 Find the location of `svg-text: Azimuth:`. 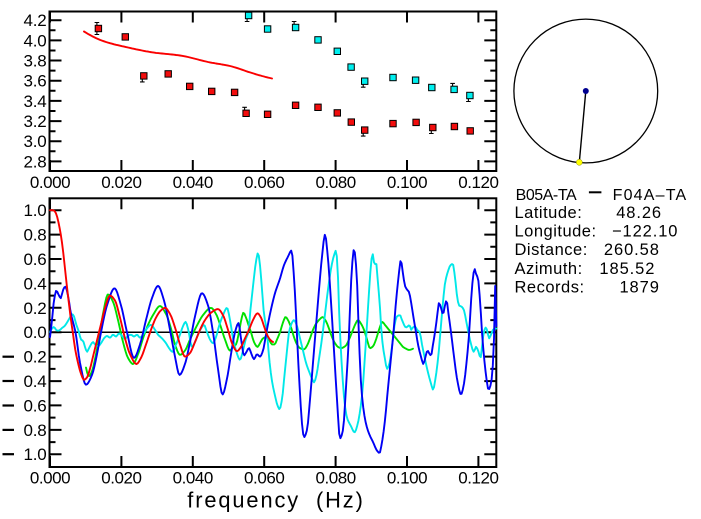

svg-text: Azimuth: is located at coordinates (549, 269).